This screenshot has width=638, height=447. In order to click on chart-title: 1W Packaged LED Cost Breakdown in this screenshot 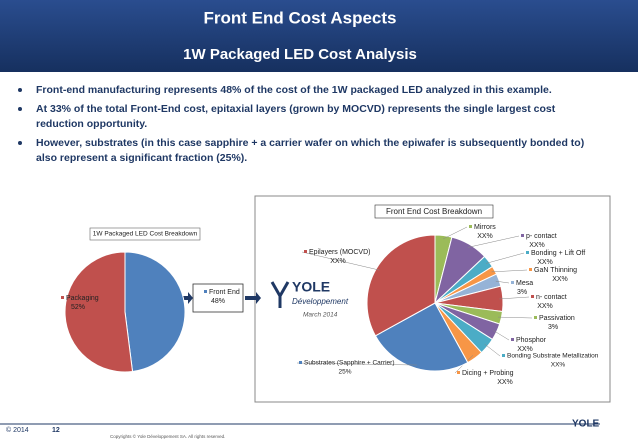, I will do `click(145, 234)`.